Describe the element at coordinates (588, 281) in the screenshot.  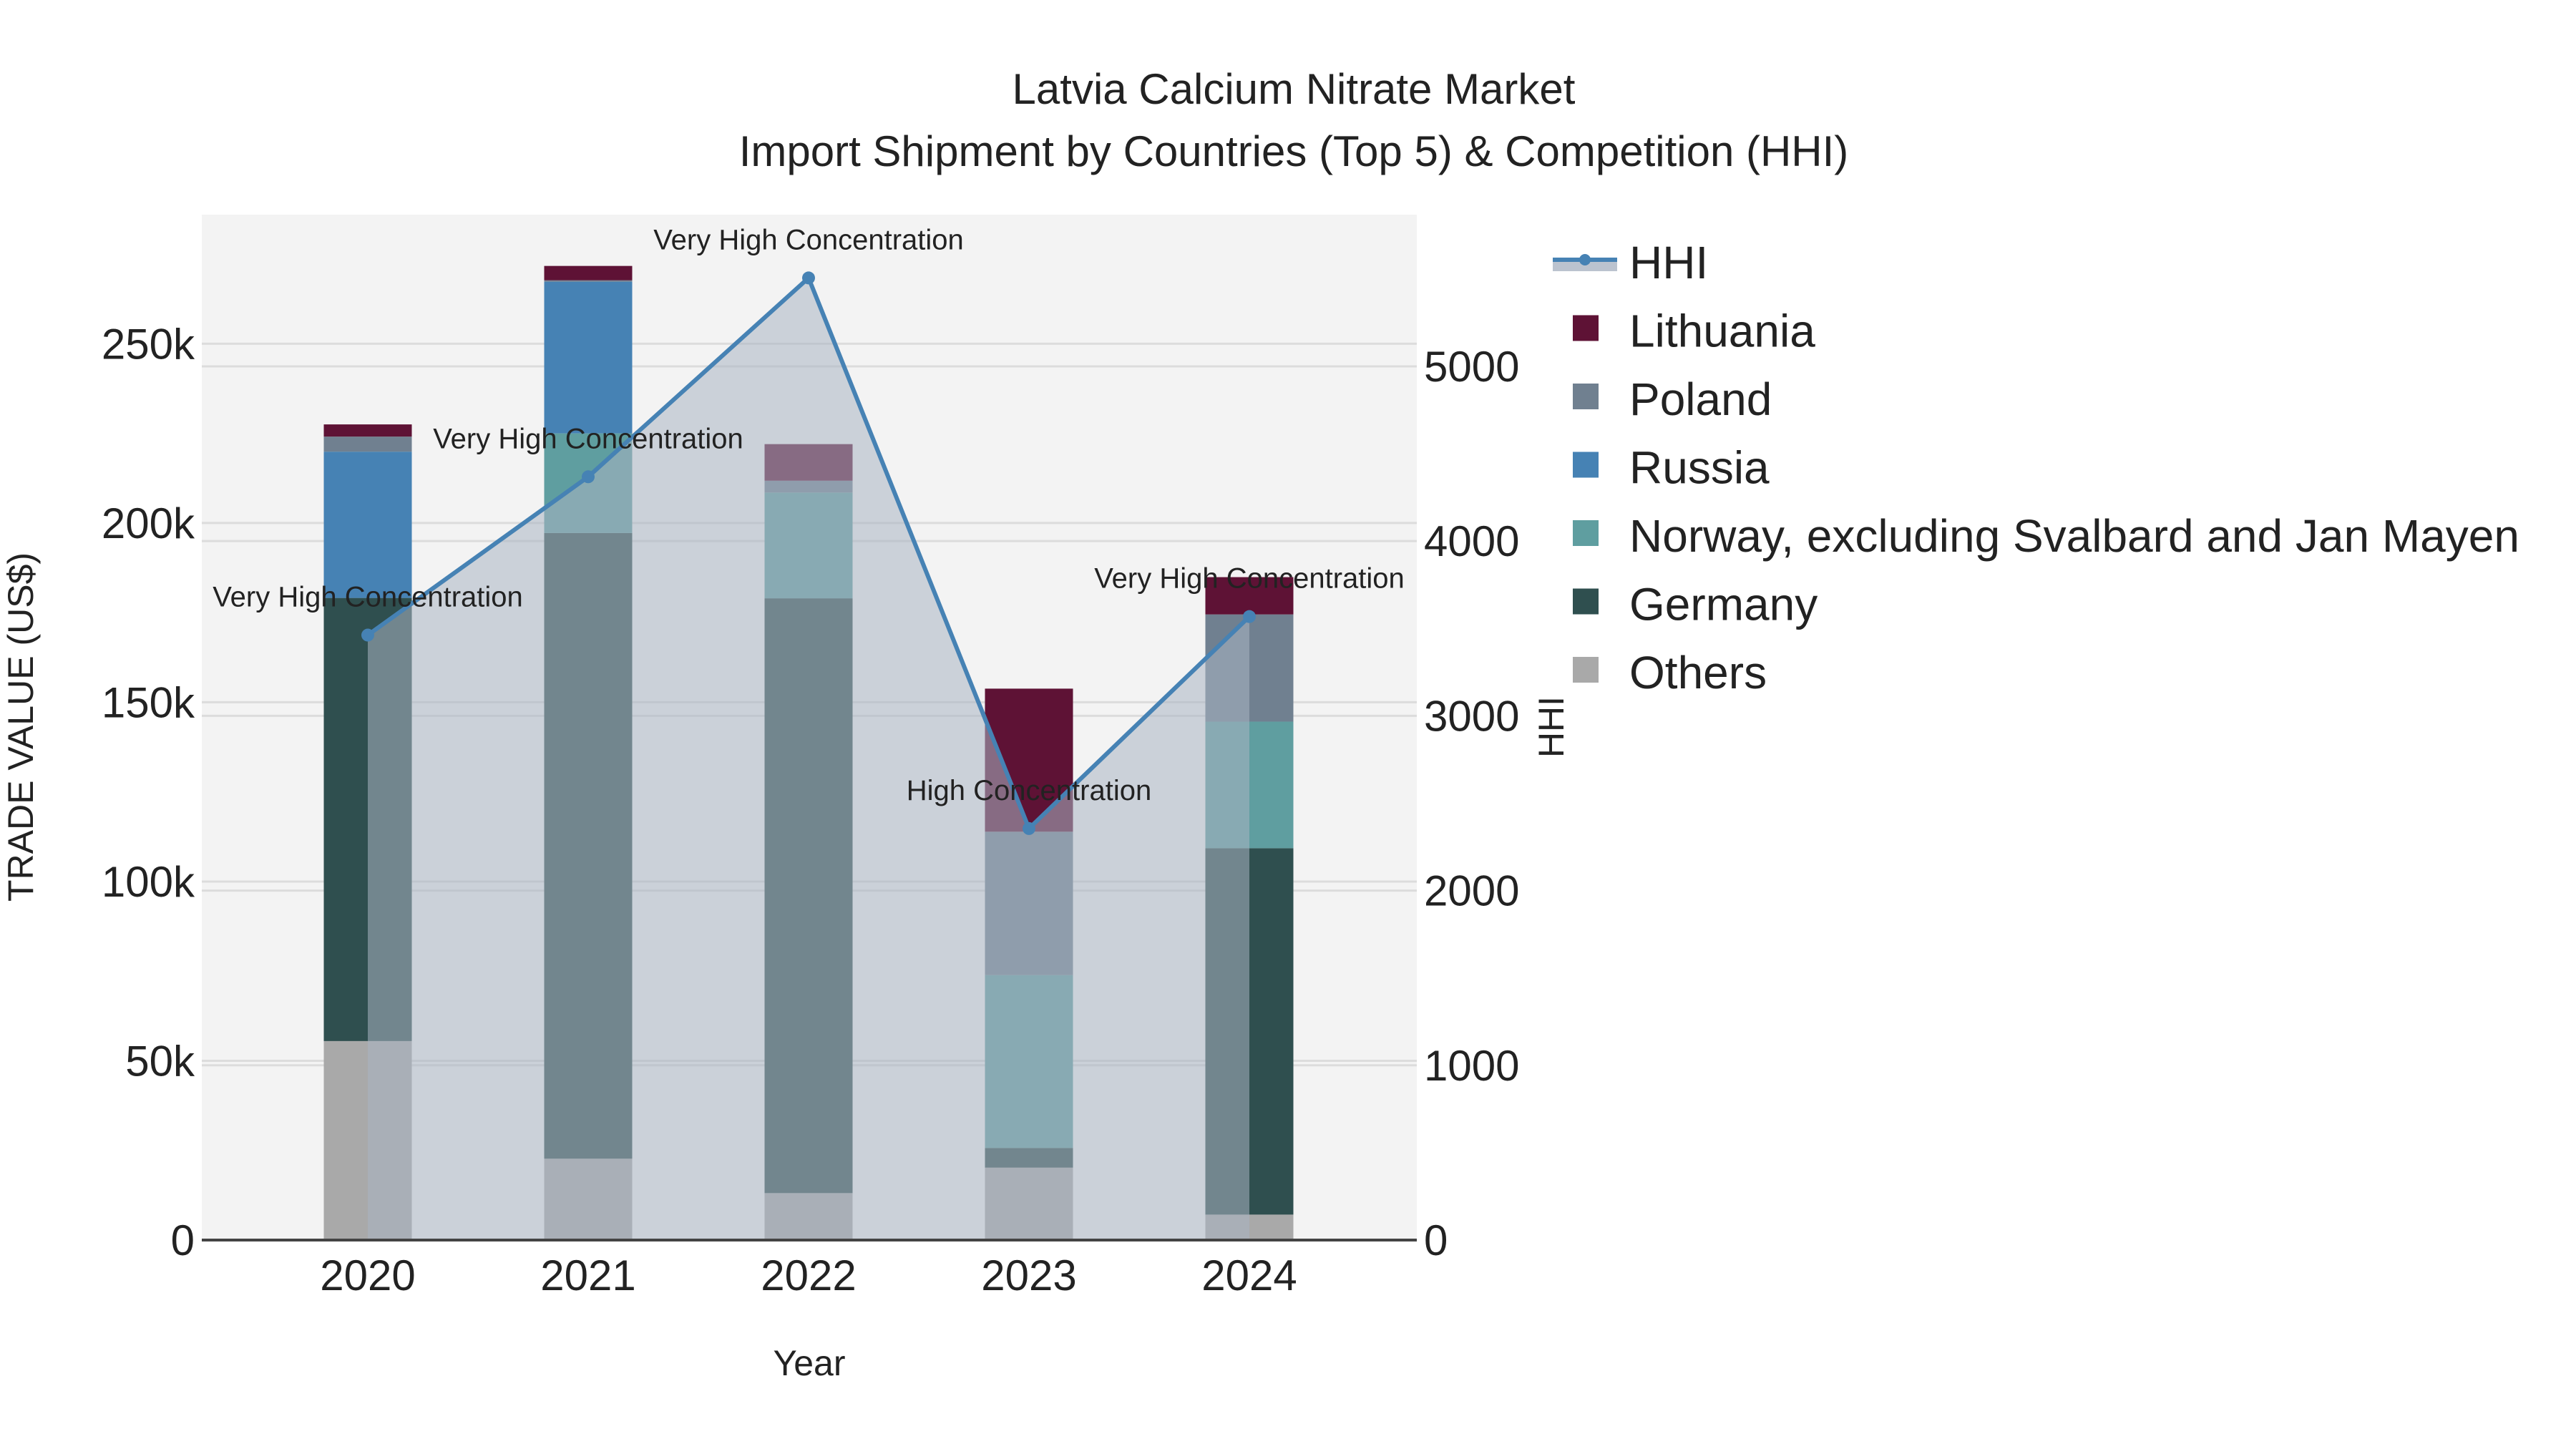
I see `bar-poland-2021` at that location.